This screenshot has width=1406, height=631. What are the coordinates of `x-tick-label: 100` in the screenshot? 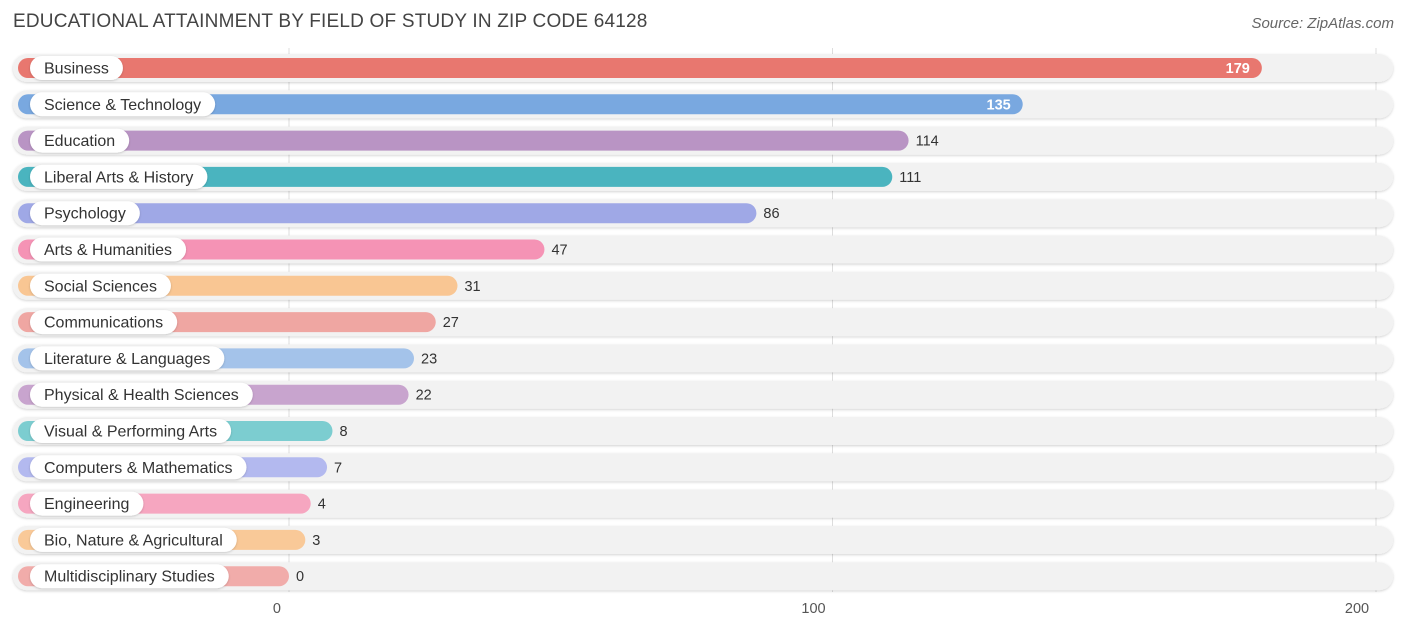 It's located at (813, 609).